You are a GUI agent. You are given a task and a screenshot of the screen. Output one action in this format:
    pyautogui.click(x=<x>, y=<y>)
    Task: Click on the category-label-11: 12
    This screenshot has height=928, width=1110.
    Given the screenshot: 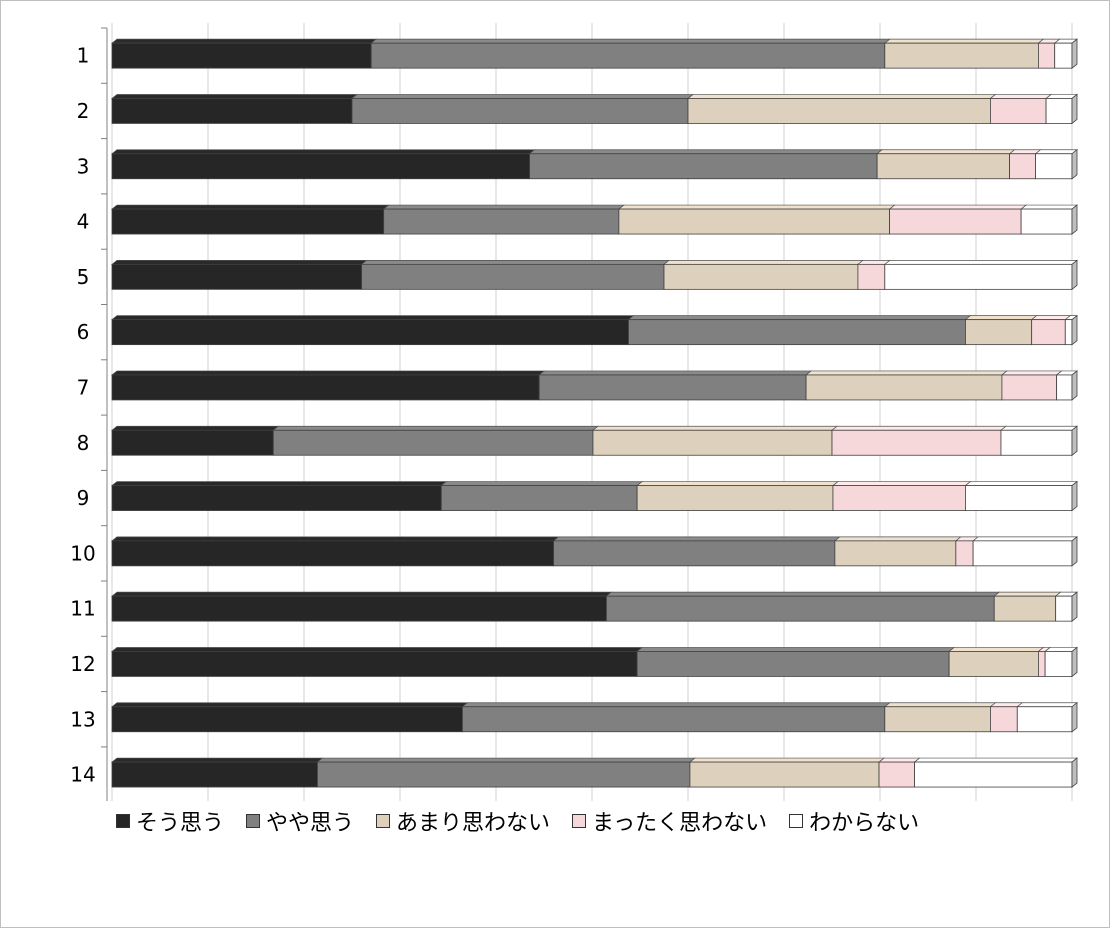 What is the action you would take?
    pyautogui.click(x=82, y=664)
    